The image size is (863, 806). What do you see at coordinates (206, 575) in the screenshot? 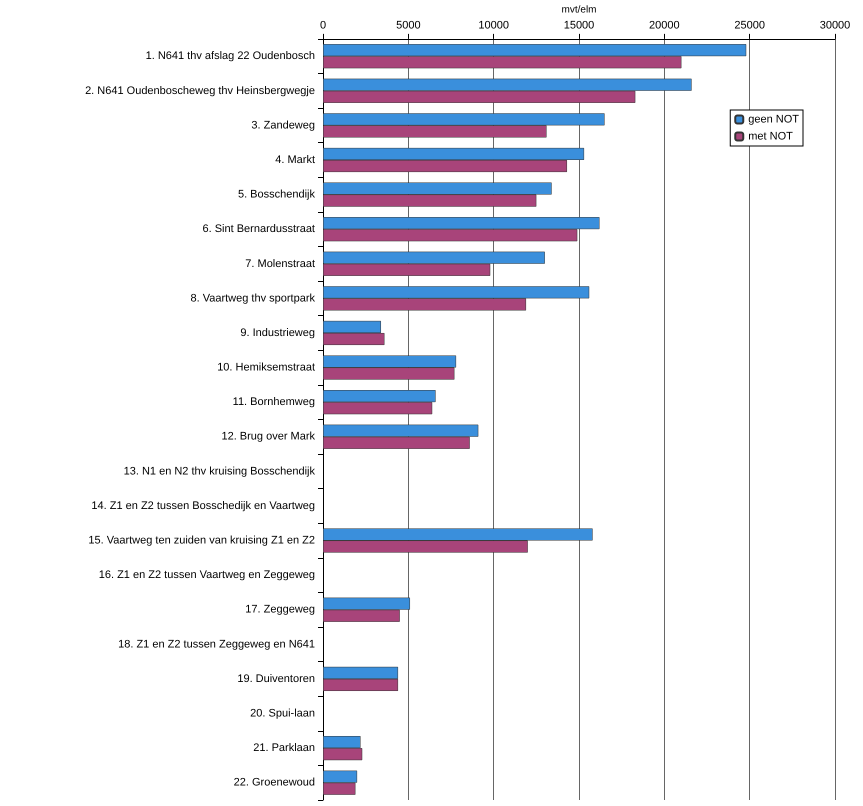
I see `y-tick-label: 16. Z1 en Z2 tussen Vaartweg en Zeggeweg` at bounding box center [206, 575].